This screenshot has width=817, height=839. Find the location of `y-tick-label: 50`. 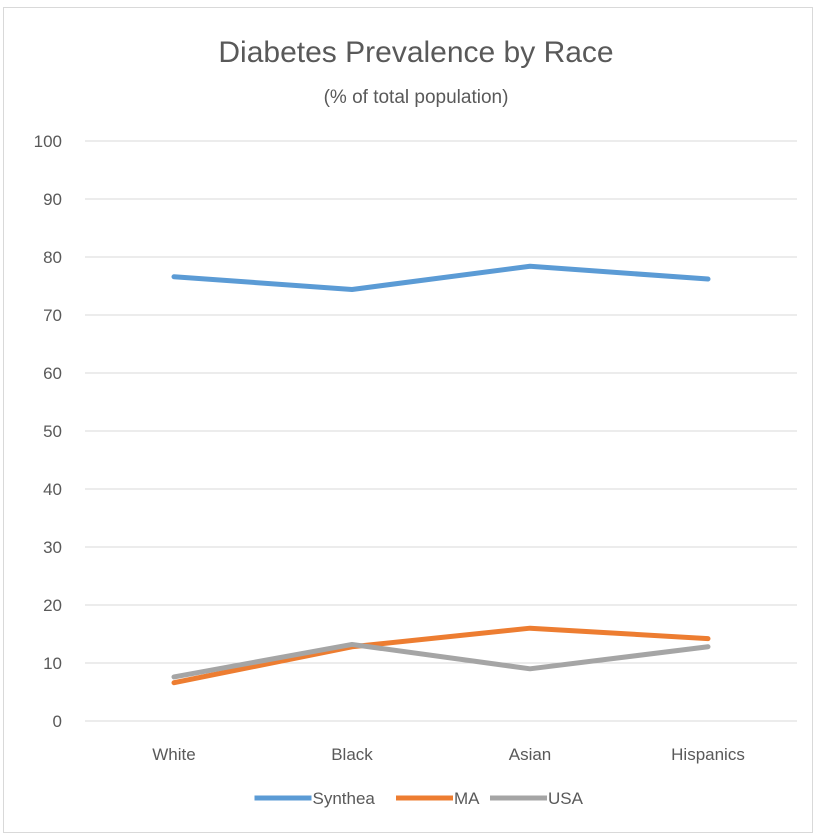

y-tick-label: 50 is located at coordinates (52, 431).